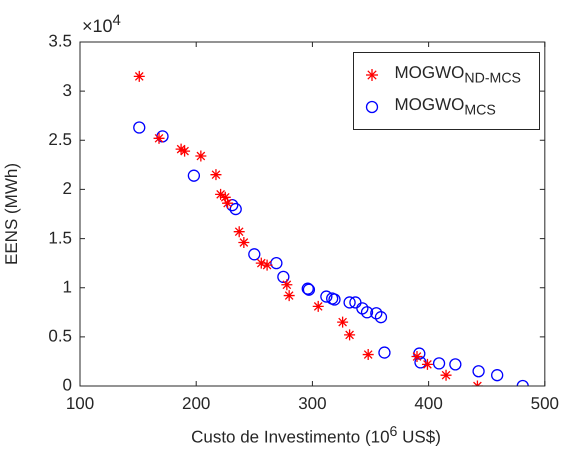  I want to click on y-tick-label: 1.5, so click(60, 238).